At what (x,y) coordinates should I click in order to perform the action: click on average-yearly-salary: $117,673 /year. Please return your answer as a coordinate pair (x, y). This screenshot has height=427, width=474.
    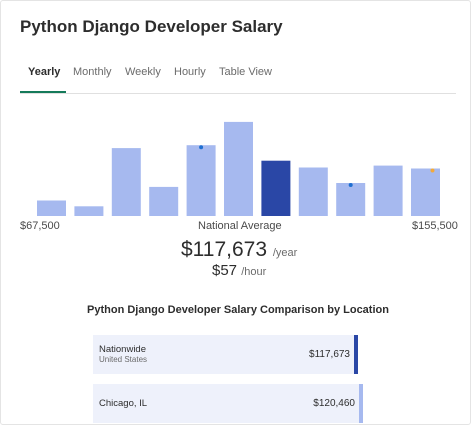
    Looking at the image, I should click on (239, 250).